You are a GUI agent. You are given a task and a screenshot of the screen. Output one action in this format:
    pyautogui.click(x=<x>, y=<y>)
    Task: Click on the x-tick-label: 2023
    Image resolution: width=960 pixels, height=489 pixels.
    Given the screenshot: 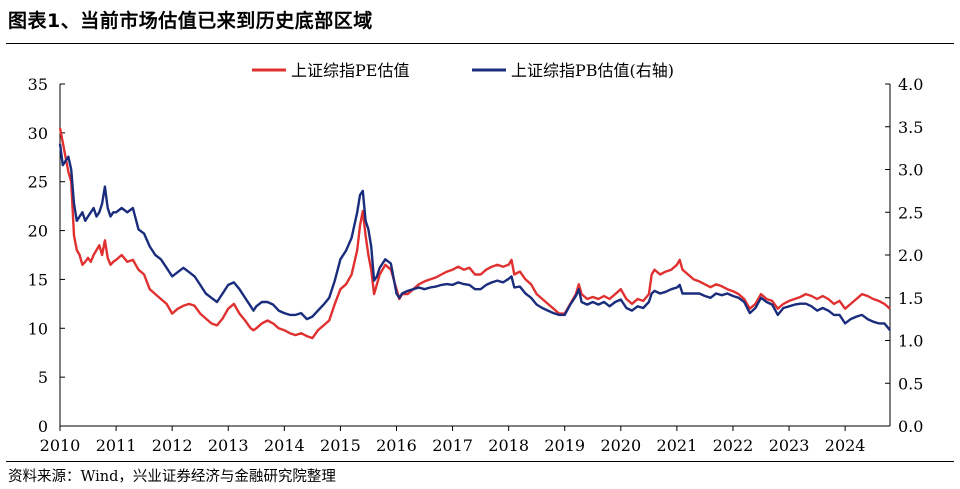 What is the action you would take?
    pyautogui.click(x=789, y=445)
    